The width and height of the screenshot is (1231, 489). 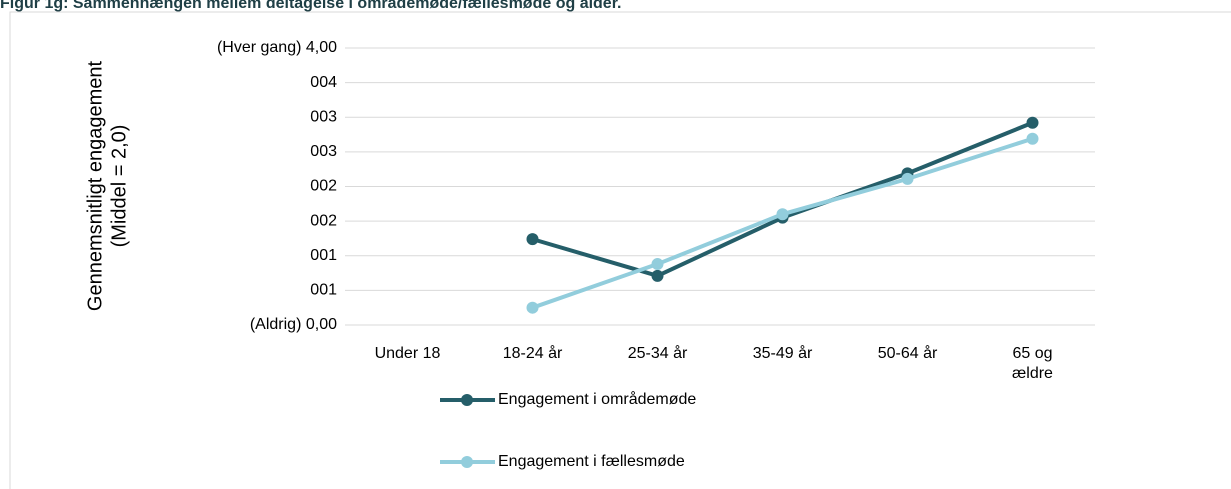 What do you see at coordinates (591, 461) in the screenshot?
I see `legend-label: Engagement i fællesmøde` at bounding box center [591, 461].